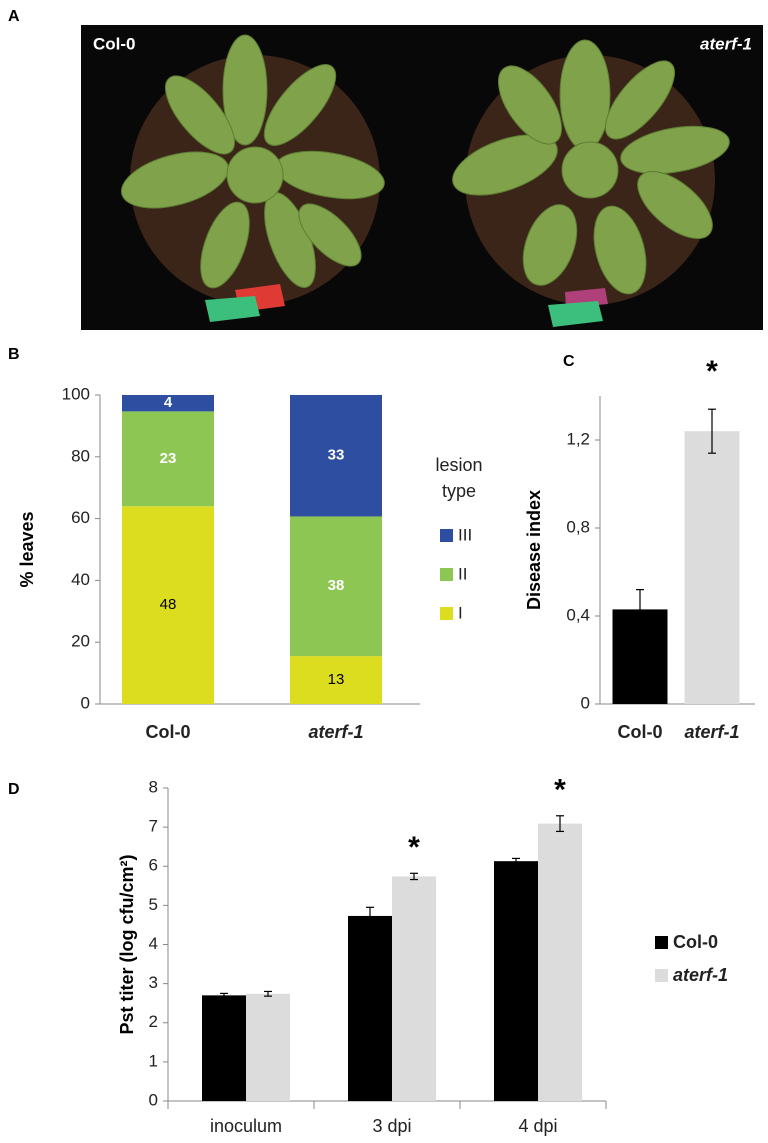  What do you see at coordinates (153, 1060) in the screenshot?
I see `y-tick-label: 1` at bounding box center [153, 1060].